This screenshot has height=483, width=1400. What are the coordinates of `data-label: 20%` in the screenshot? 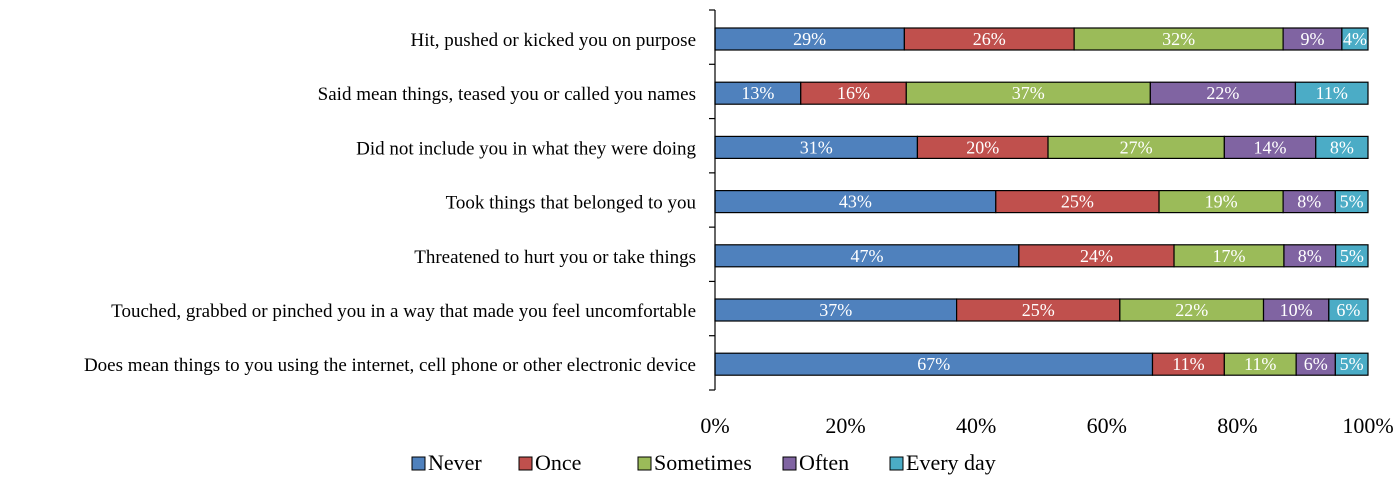 It's located at (982, 147).